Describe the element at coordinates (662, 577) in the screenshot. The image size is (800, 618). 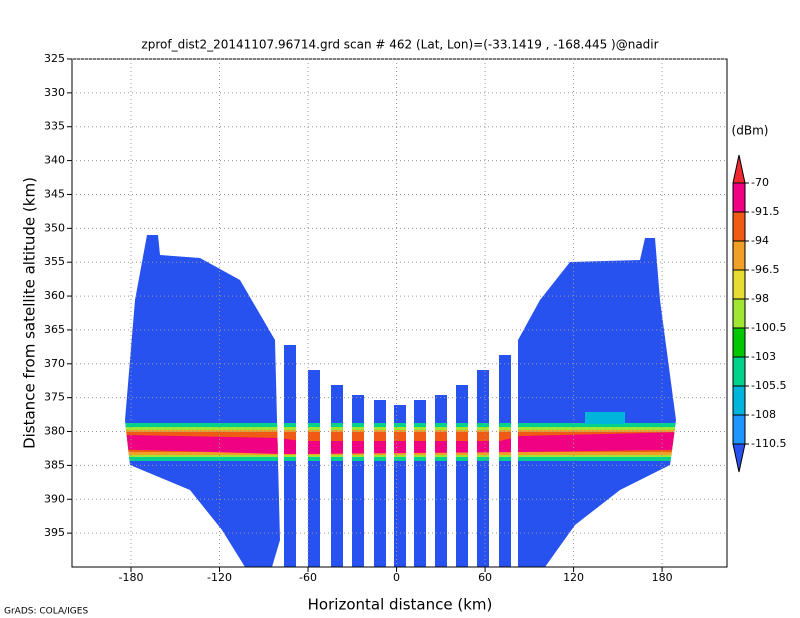
I see `x-tick-label: 180` at that location.